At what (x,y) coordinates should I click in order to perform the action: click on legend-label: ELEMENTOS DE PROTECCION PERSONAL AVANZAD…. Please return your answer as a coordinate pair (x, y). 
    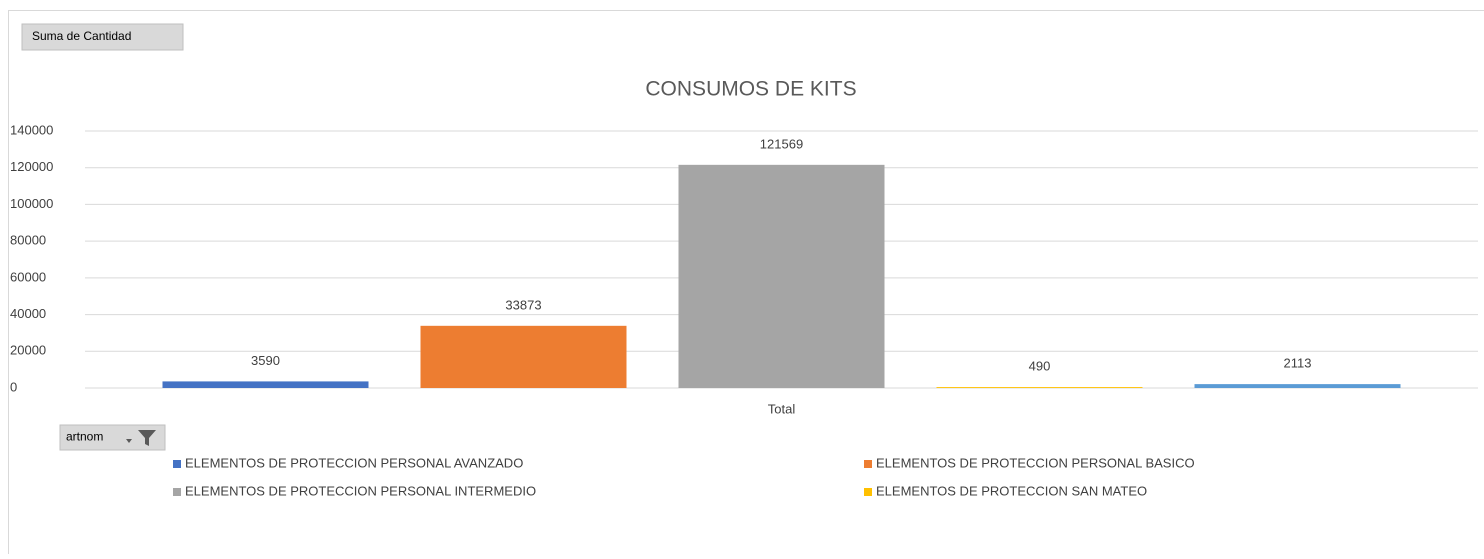
    Looking at the image, I should click on (354, 462).